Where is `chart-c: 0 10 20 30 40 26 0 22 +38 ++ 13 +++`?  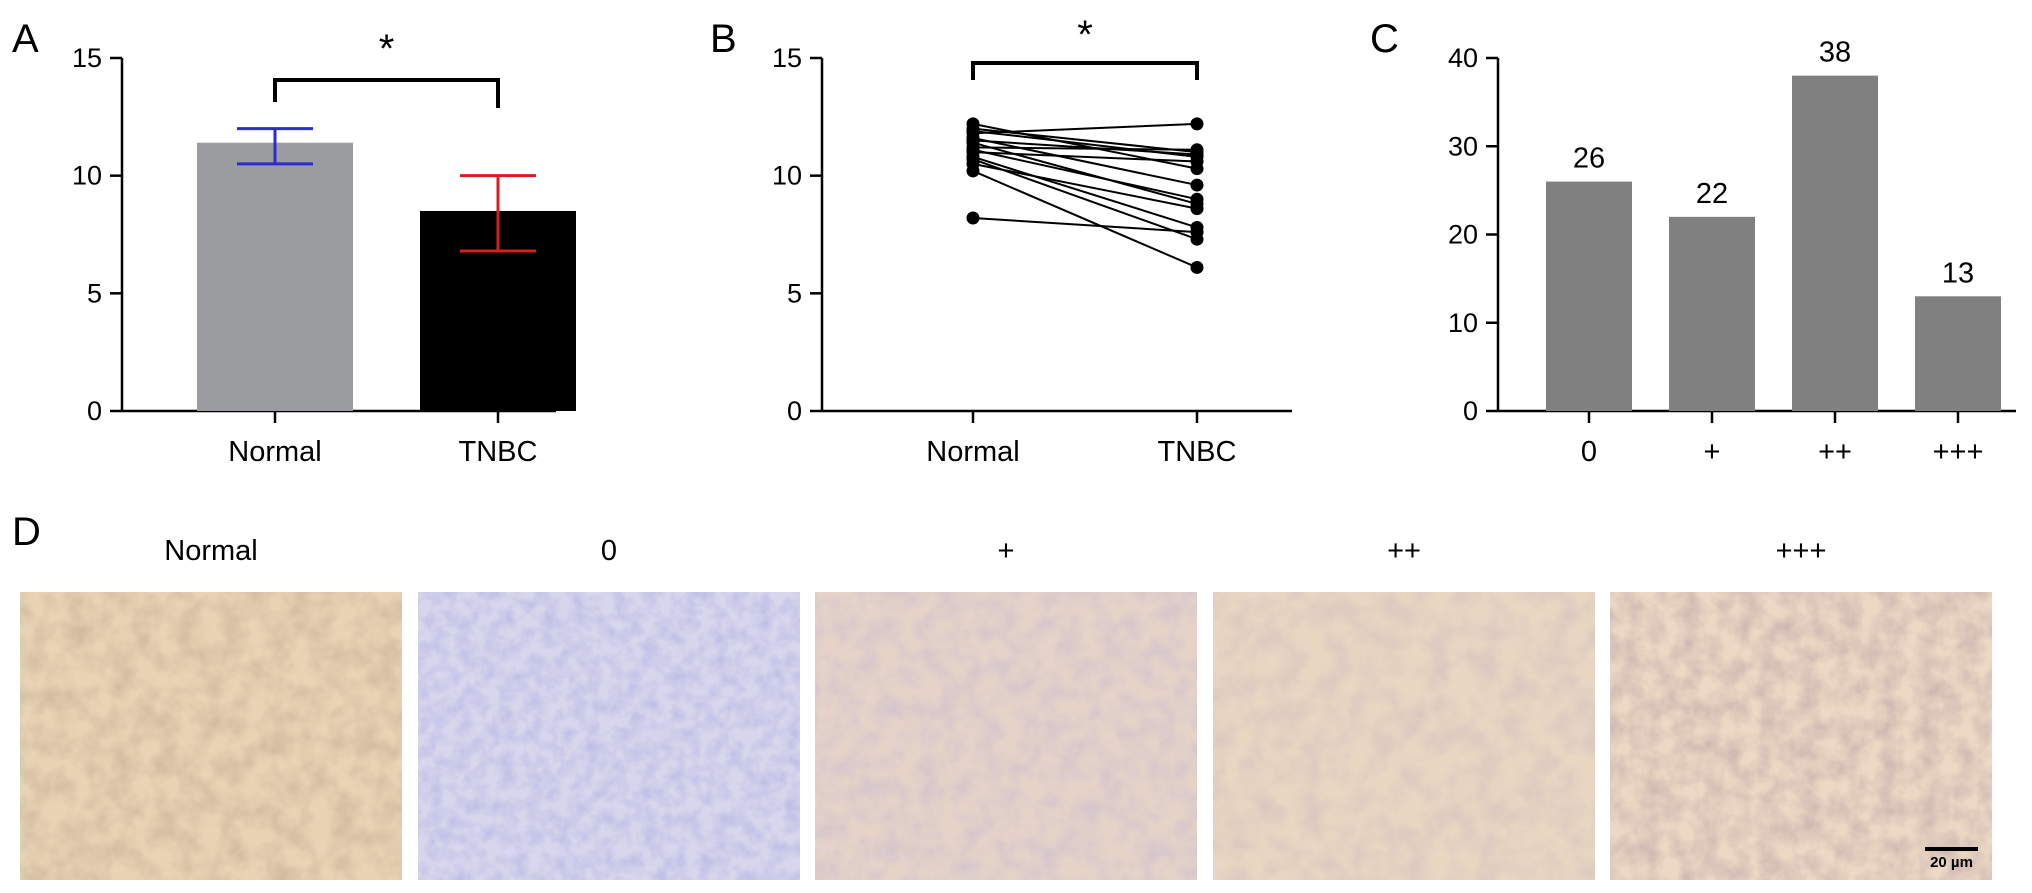 chart-c: 0 10 20 30 40 26 0 22 +38 ++ 13 +++ is located at coordinates (1732, 252).